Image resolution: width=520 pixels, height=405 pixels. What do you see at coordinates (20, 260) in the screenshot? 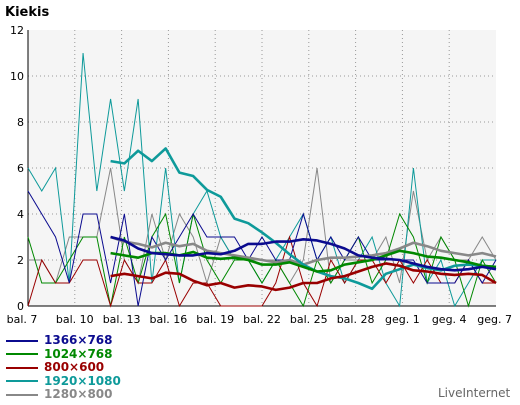
I see `y-tick-label: 2` at bounding box center [20, 260].